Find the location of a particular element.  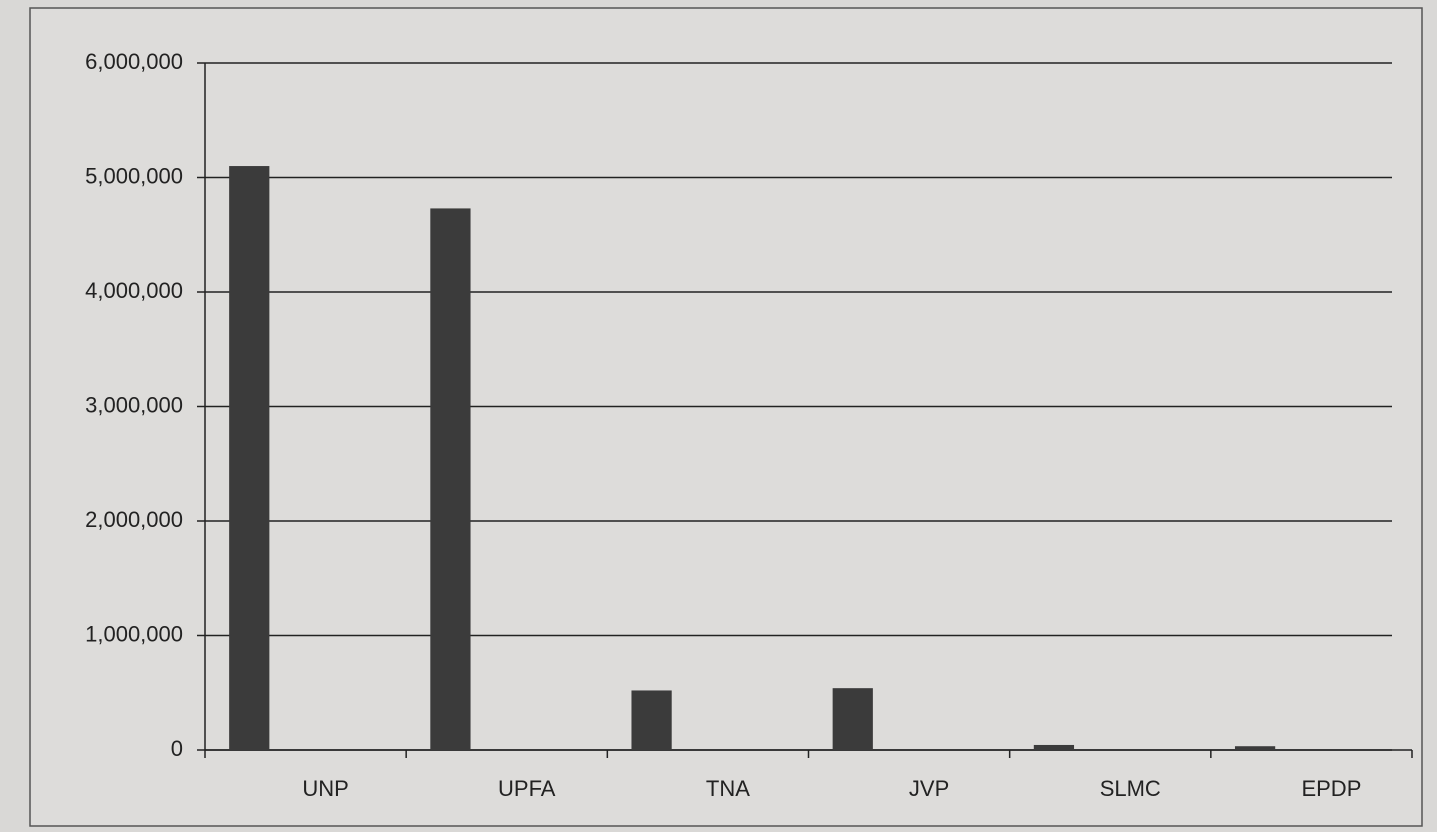

x-tick-label: SLMC is located at coordinates (1130, 788).